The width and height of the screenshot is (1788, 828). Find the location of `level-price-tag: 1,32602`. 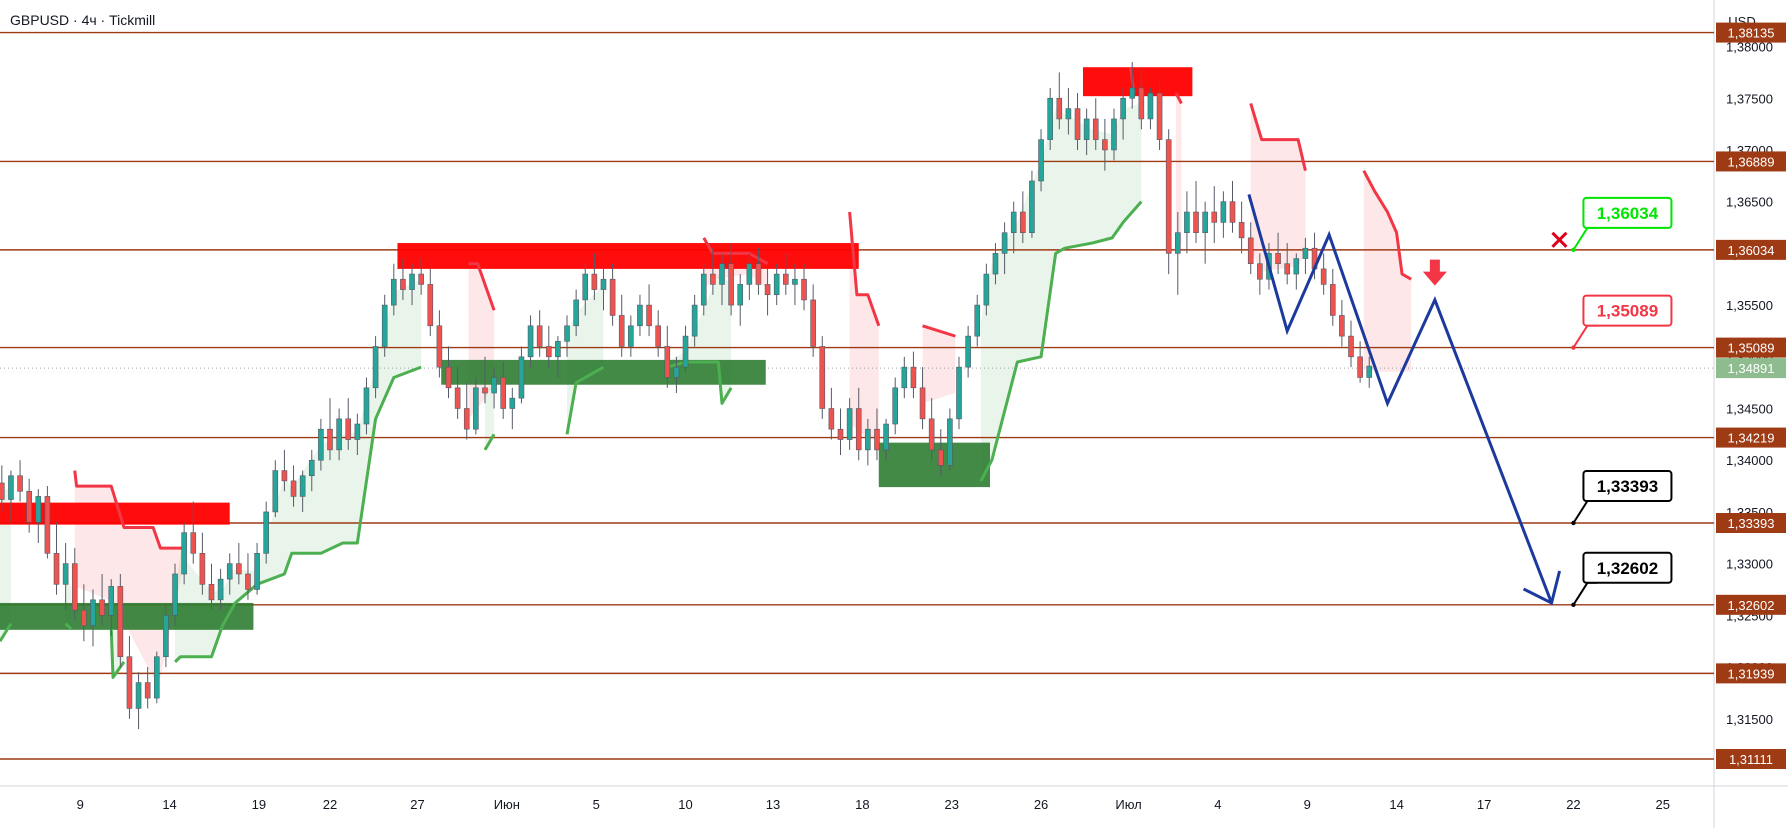

level-price-tag: 1,32602 is located at coordinates (1751, 604).